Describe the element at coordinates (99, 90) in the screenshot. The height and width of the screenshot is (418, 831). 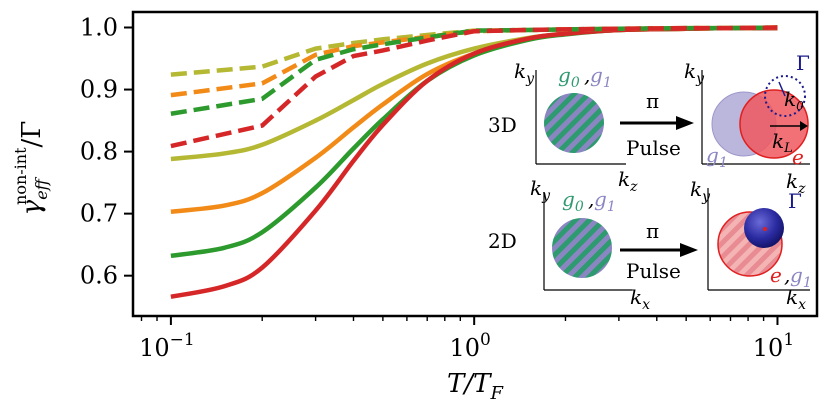
I see `y-tick-label: 0.9` at that location.